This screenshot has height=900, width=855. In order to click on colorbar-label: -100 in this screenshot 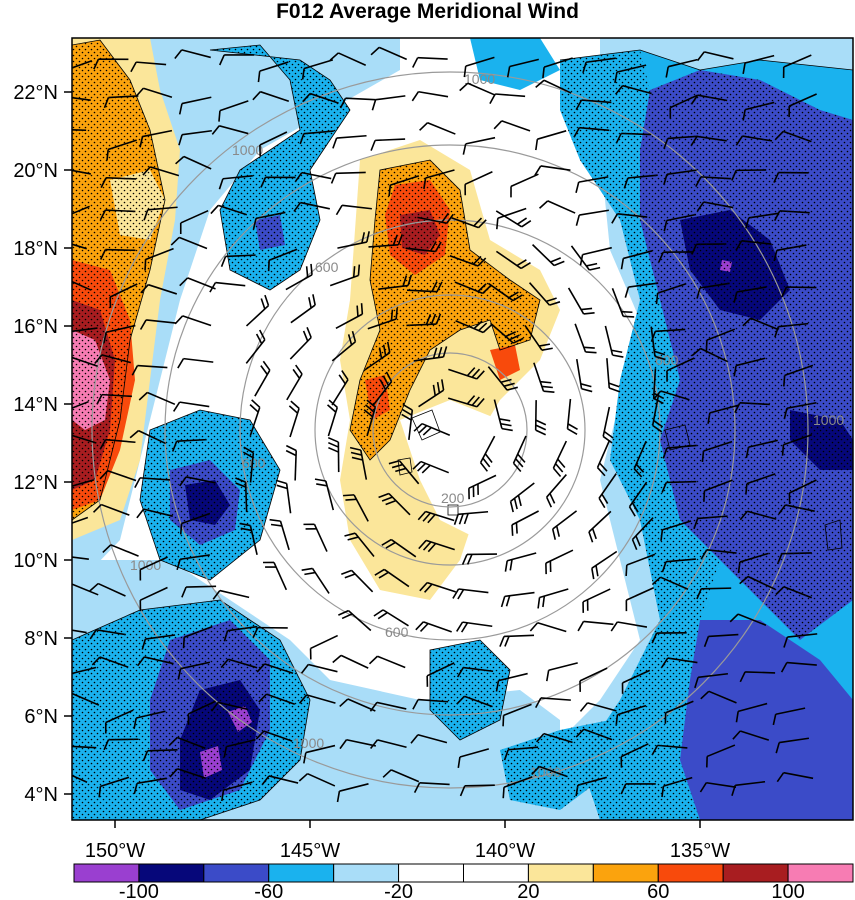, I will do `click(139, 890)`.